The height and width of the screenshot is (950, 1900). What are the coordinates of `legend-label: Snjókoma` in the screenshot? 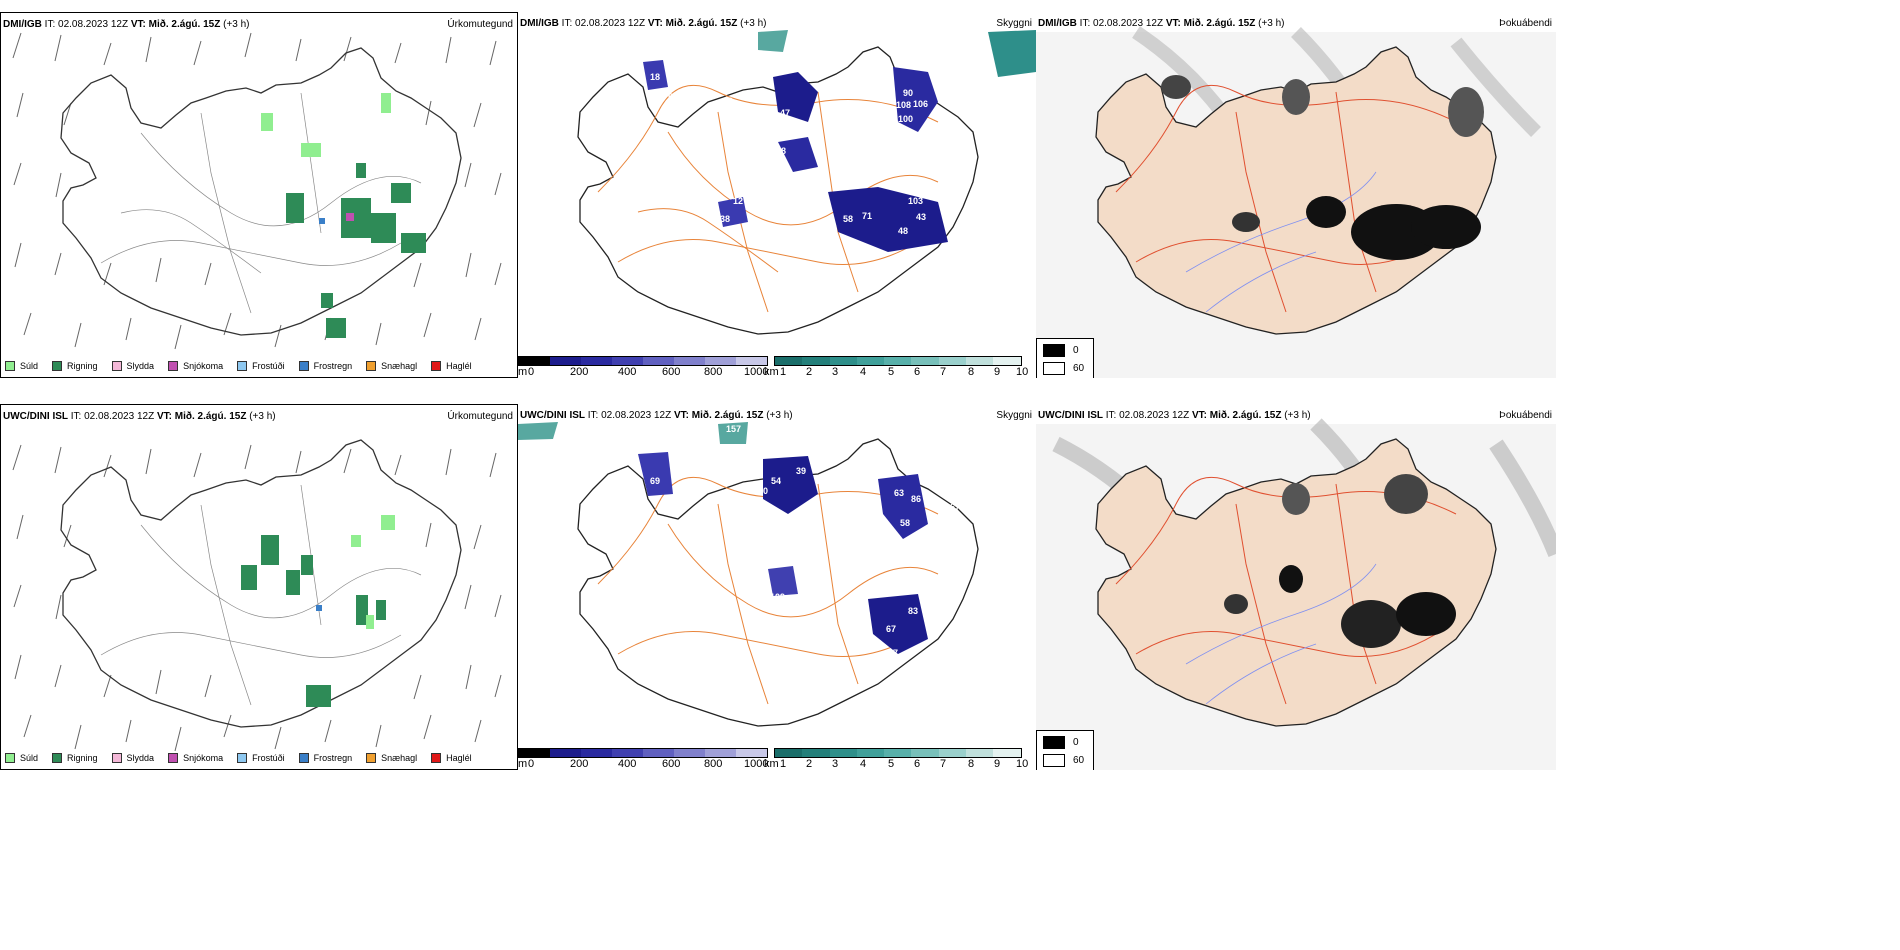 It's located at (203, 758).